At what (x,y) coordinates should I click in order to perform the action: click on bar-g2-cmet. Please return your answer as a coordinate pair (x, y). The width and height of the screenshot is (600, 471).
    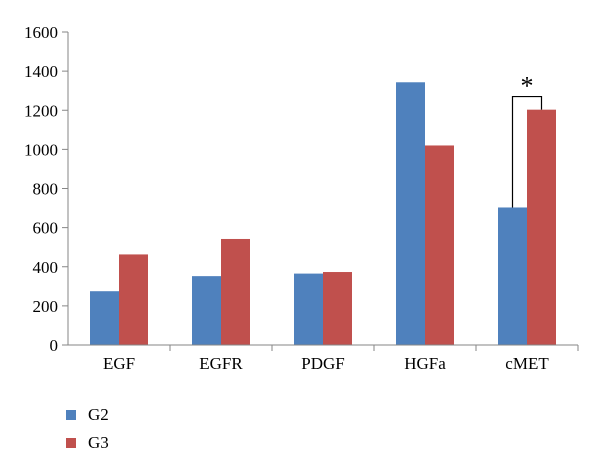
    Looking at the image, I should click on (512, 276).